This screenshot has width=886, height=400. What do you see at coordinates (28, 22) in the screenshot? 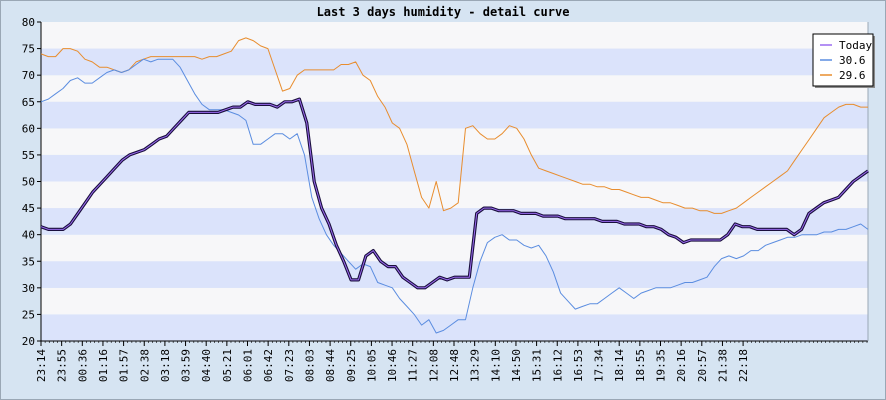
I see `y-tick-label: 80` at bounding box center [28, 22].